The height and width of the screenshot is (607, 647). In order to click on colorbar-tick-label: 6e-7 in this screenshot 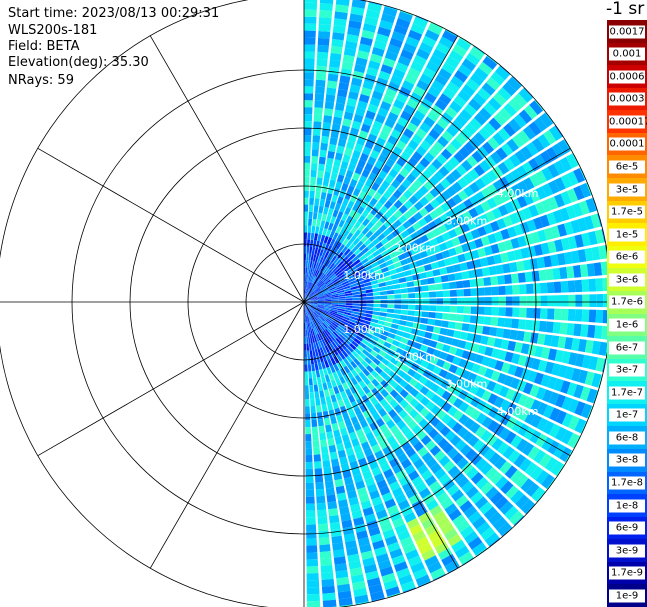, I will do `click(627, 348)`.